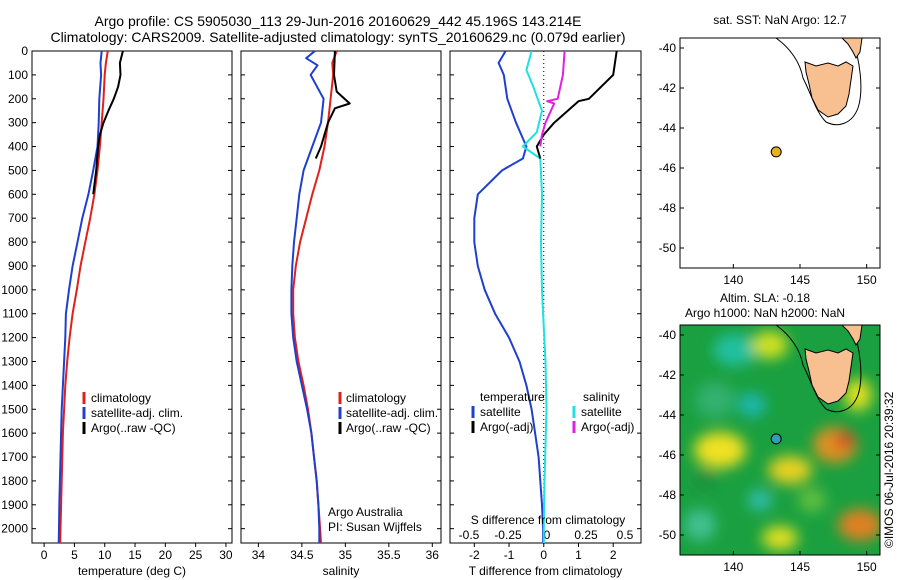 The image size is (900, 580). I want to click on y-tick-label: 0, so click(24, 51).